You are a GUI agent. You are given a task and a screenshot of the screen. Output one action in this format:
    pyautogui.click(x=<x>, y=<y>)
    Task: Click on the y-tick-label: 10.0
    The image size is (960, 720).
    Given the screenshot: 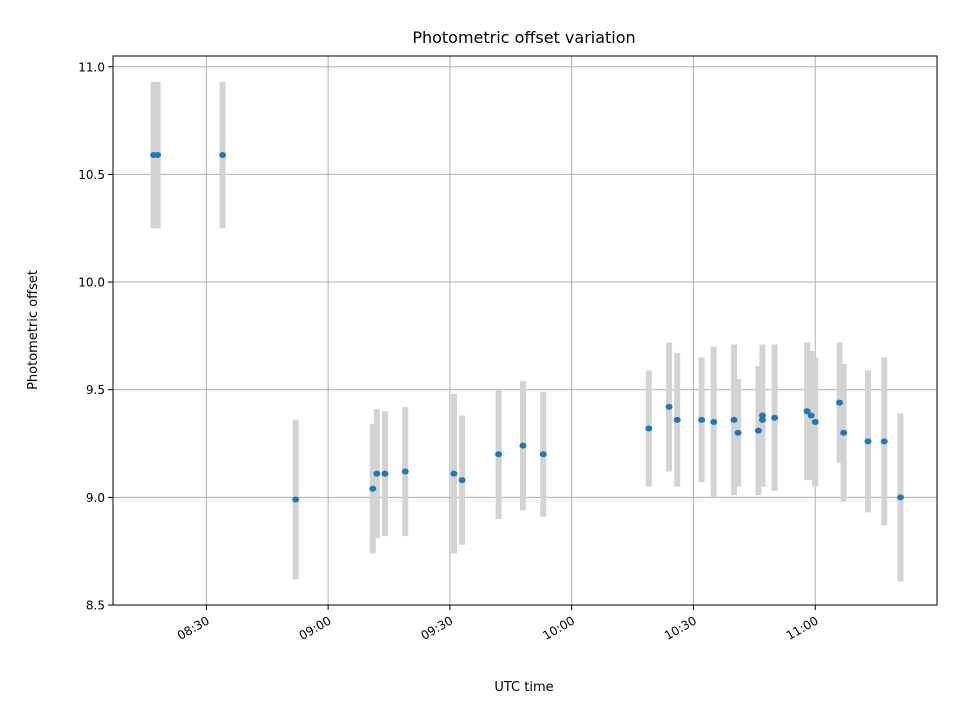 What is the action you would take?
    pyautogui.click(x=91, y=283)
    